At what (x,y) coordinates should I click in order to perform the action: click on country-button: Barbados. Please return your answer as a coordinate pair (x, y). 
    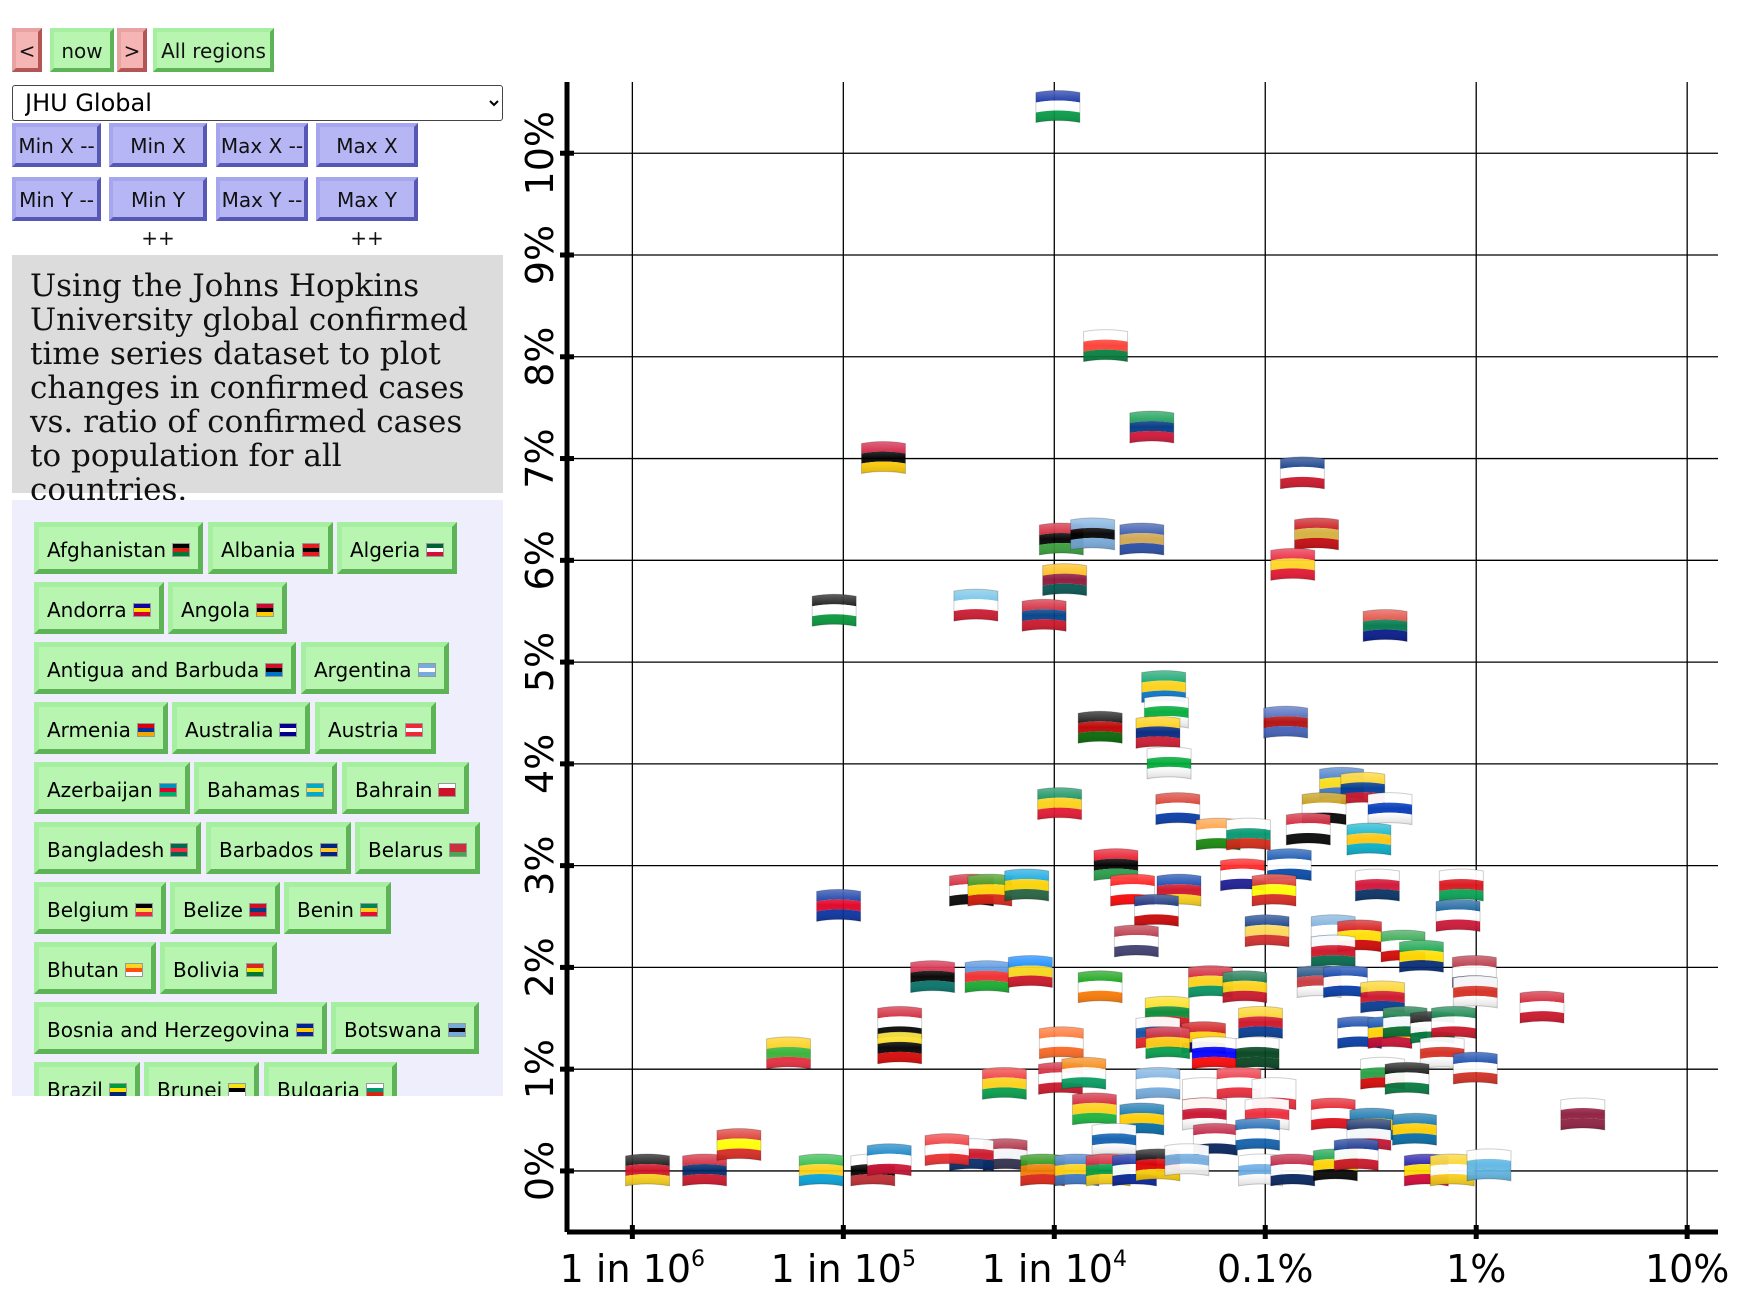
    Looking at the image, I should click on (278, 848).